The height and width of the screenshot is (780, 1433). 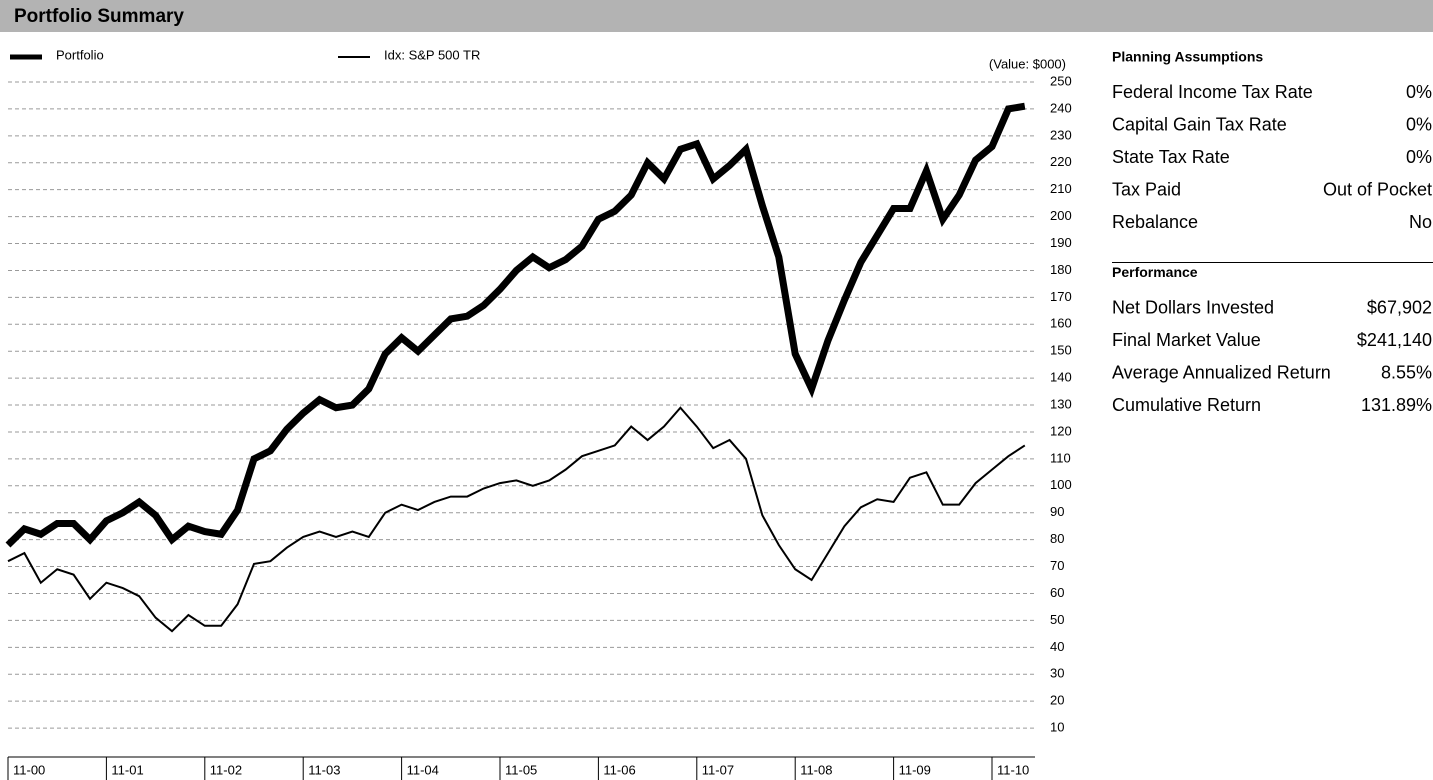 What do you see at coordinates (1057, 673) in the screenshot?
I see `y-tick-label: 30` at bounding box center [1057, 673].